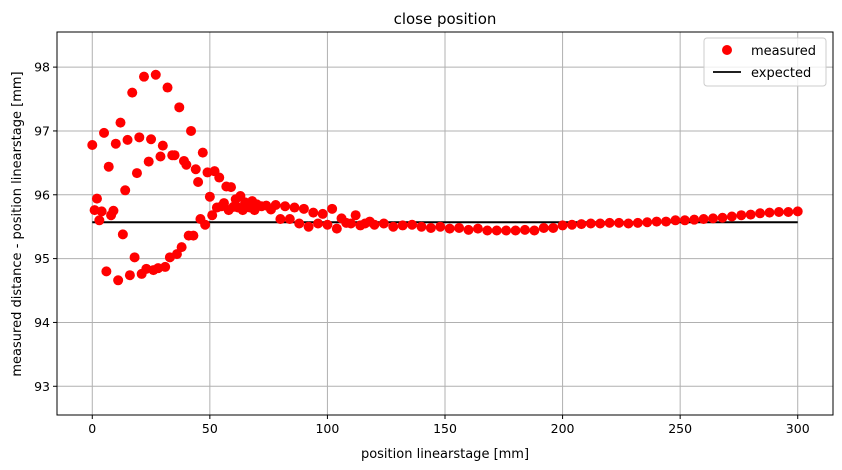 Image resolution: width=842 pixels, height=470 pixels. I want to click on x-tick-label: 50, so click(210, 428).